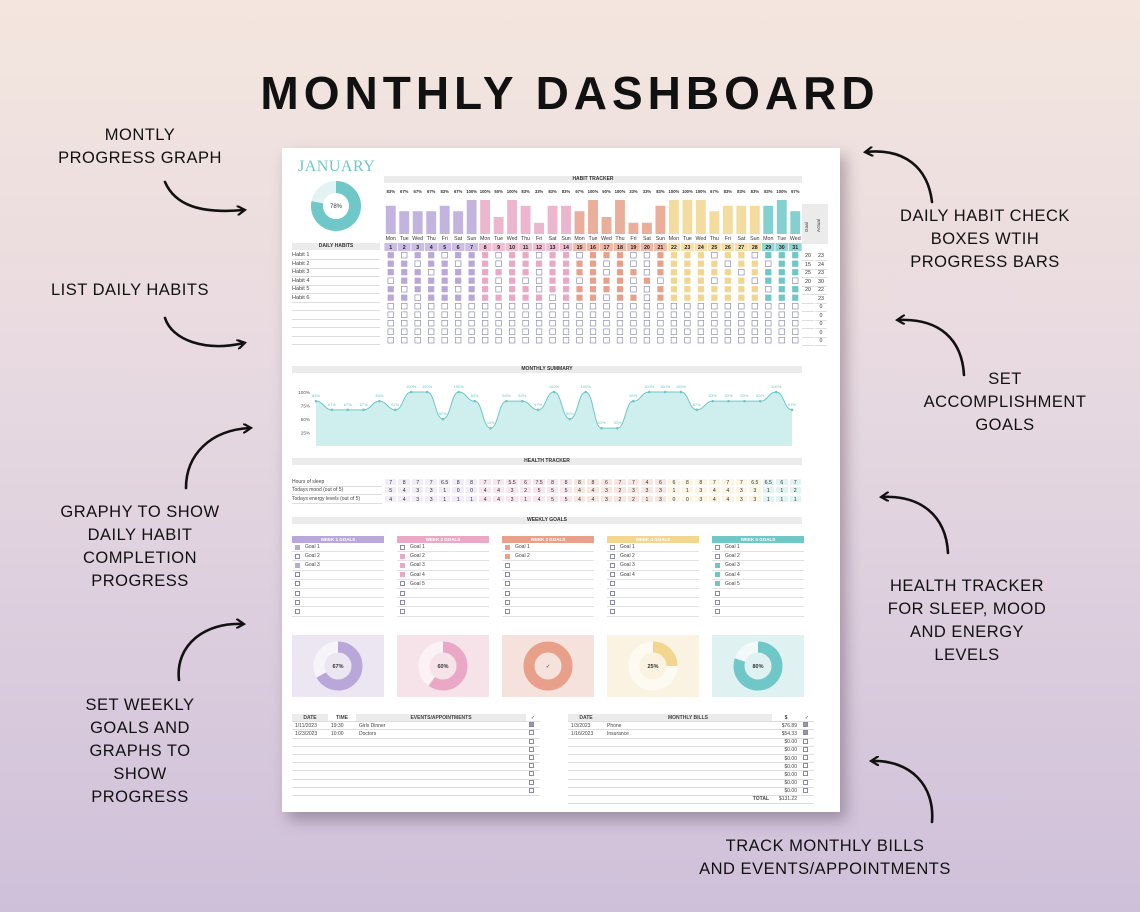 Image resolution: width=1140 pixels, height=912 pixels. What do you see at coordinates (795, 490) in the screenshot?
I see `health-cell: 2` at bounding box center [795, 490].